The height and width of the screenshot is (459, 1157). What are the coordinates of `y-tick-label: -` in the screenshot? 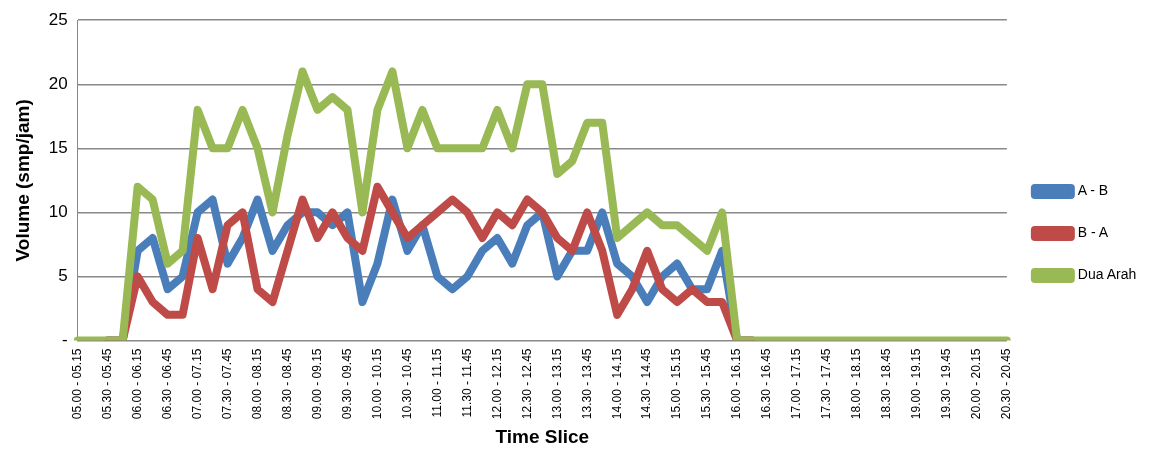 It's located at (65, 340).